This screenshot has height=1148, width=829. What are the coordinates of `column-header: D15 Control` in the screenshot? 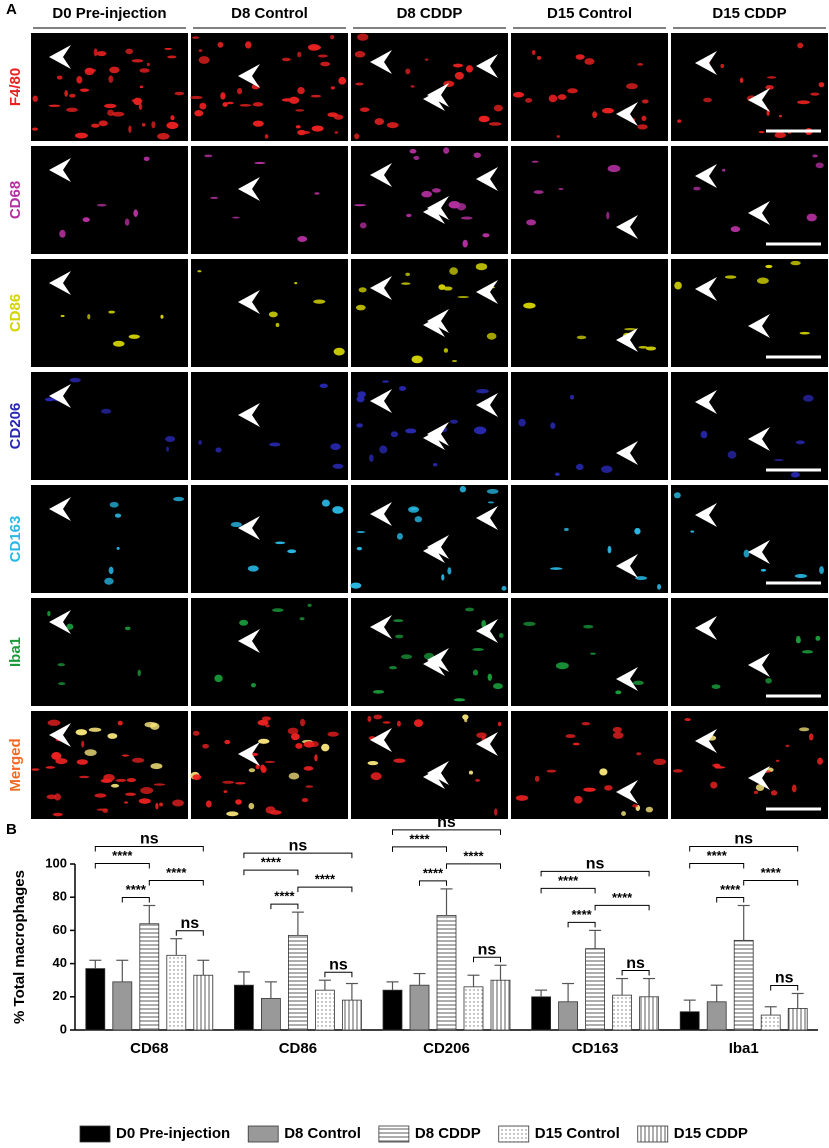 It's located at (589, 13).